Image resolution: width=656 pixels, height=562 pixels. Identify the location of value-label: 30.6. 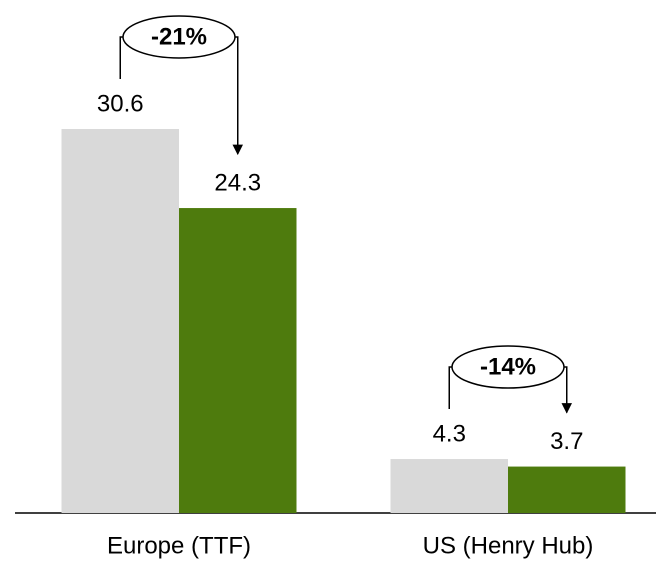
(120, 103).